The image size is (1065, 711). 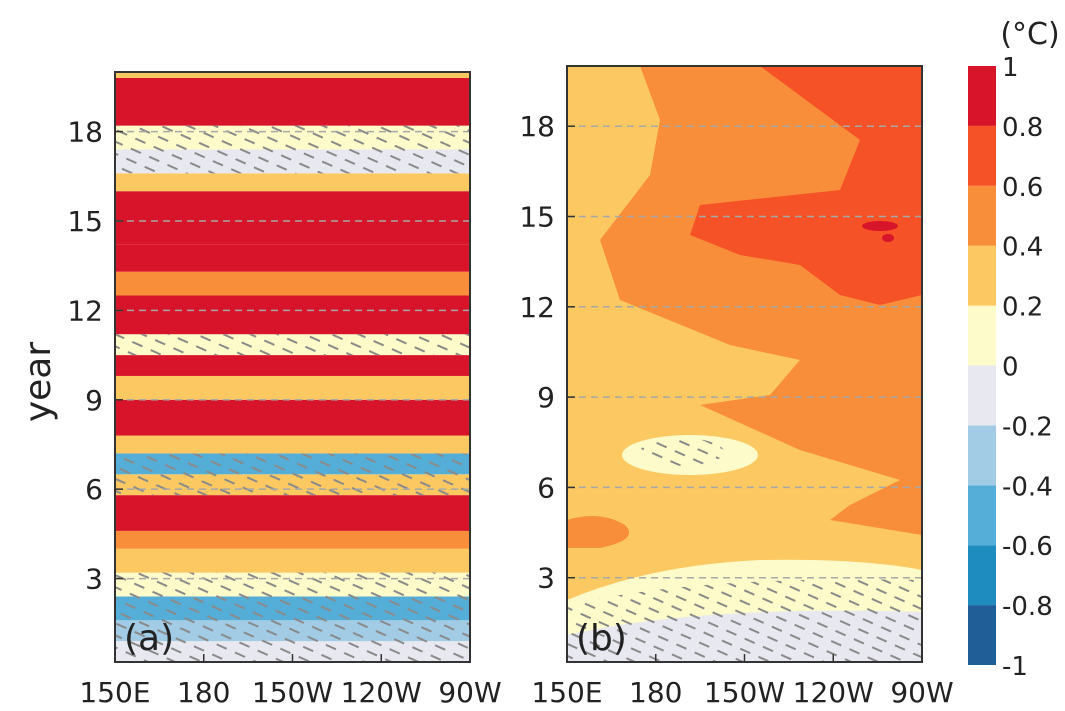 What do you see at coordinates (682, 452) in the screenshot?
I see `hatch-oval` at bounding box center [682, 452].